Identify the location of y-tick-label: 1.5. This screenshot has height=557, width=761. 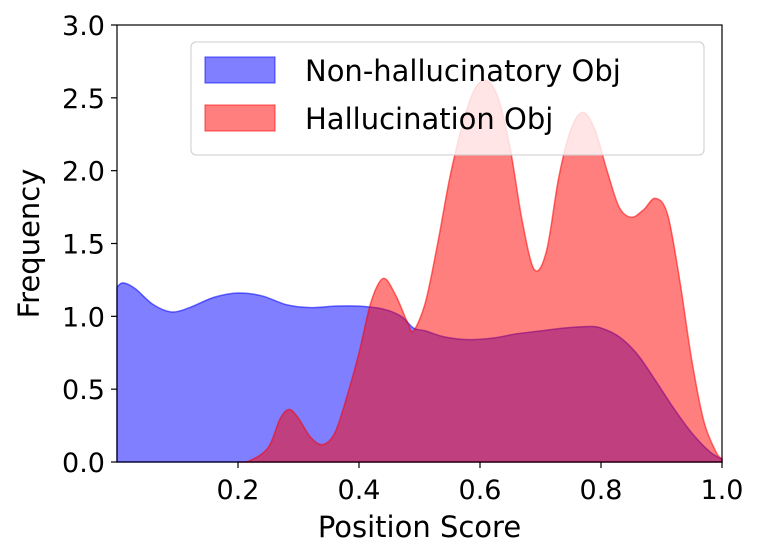
(83, 245).